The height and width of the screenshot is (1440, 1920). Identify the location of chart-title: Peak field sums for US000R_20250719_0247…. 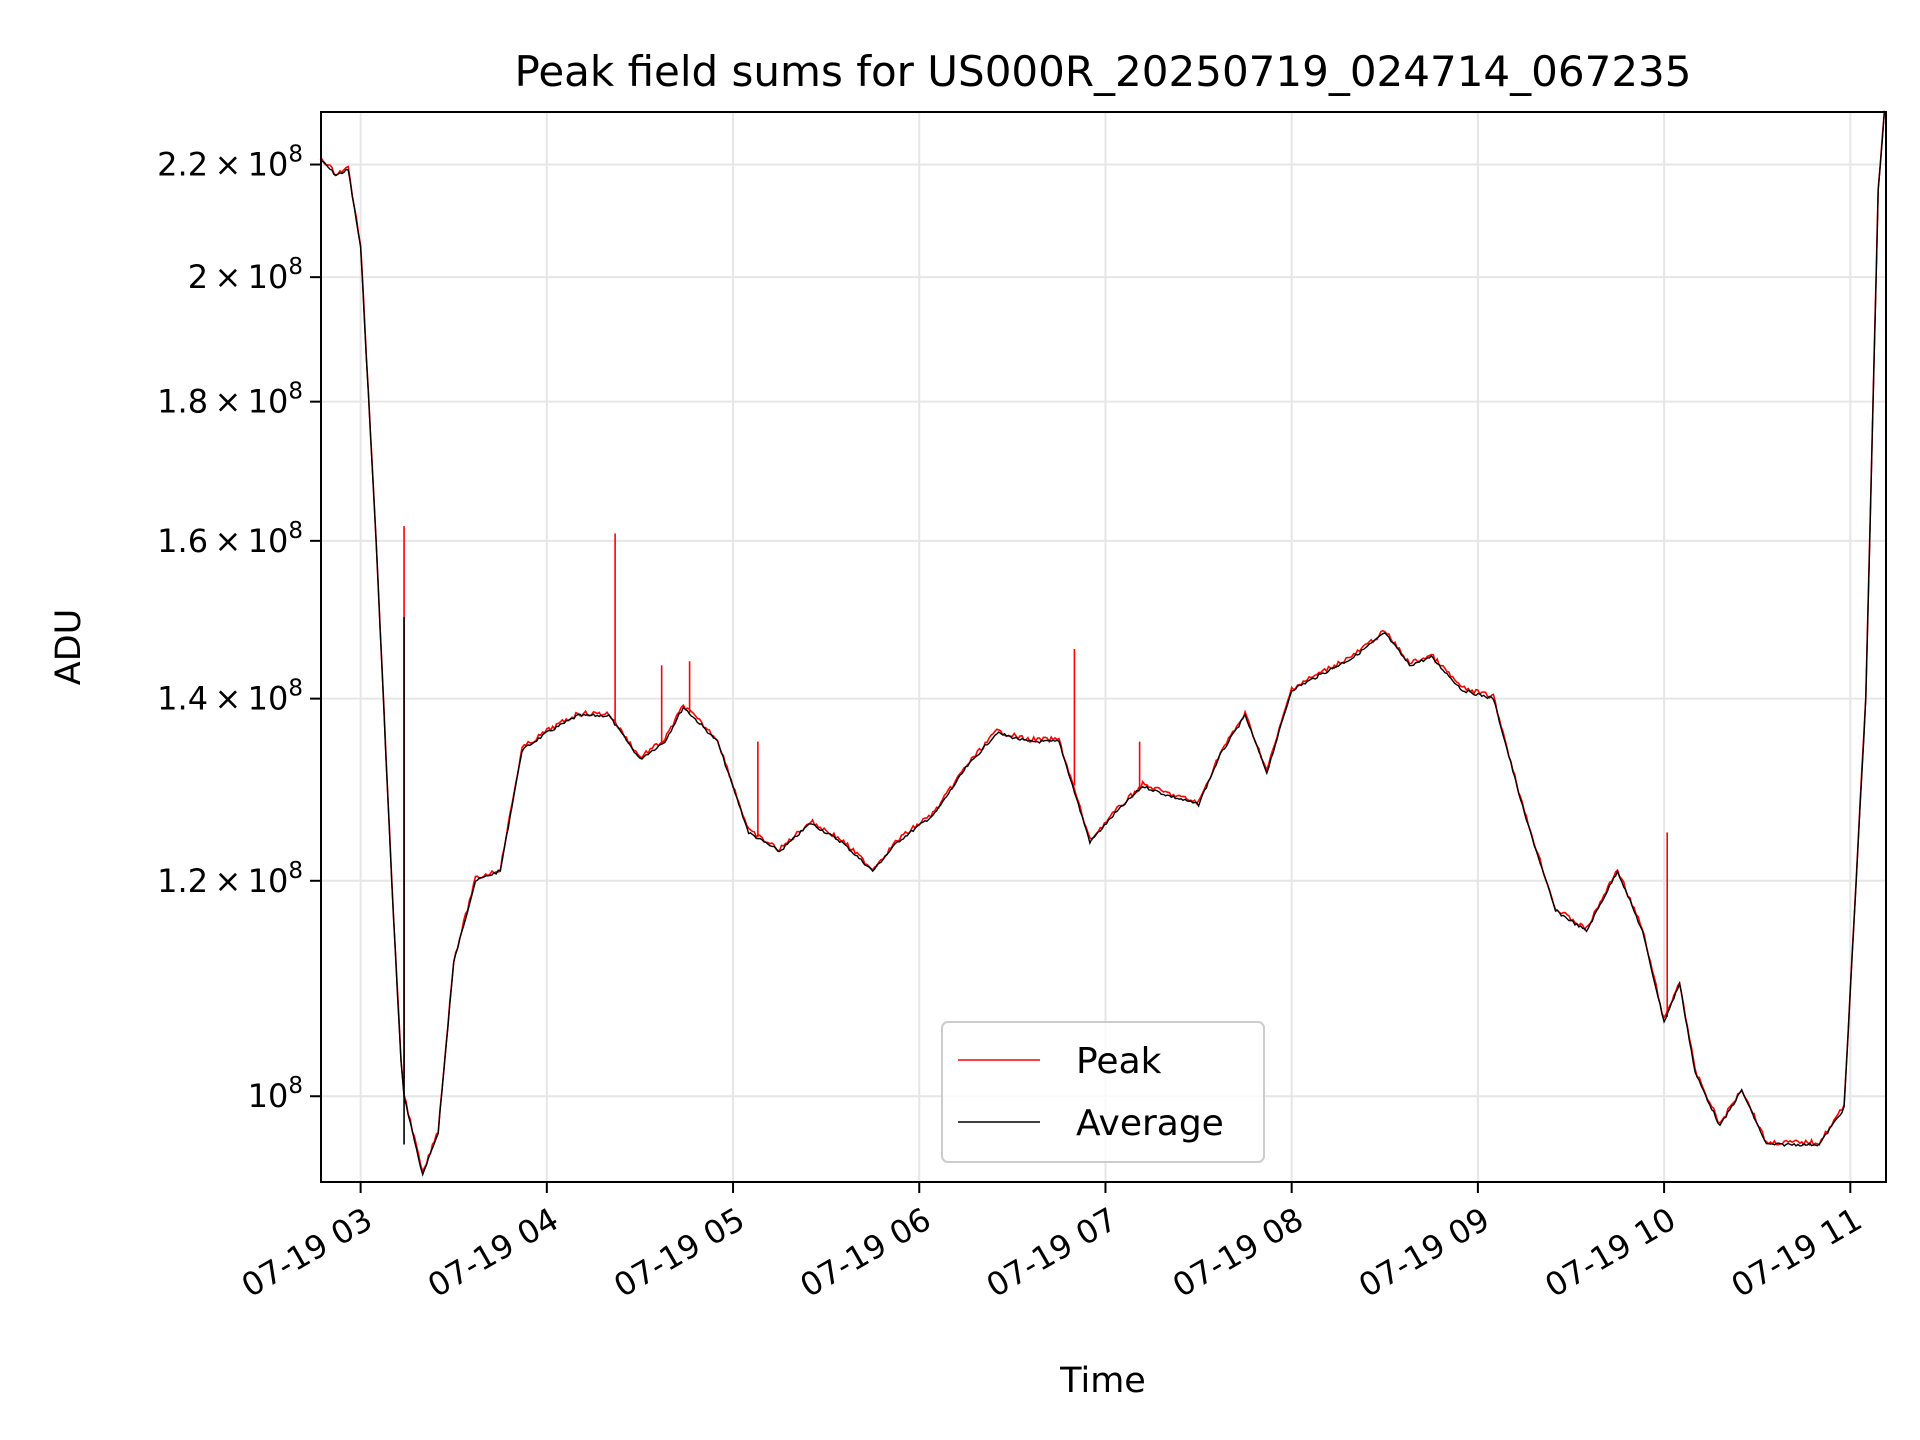
(1103, 71).